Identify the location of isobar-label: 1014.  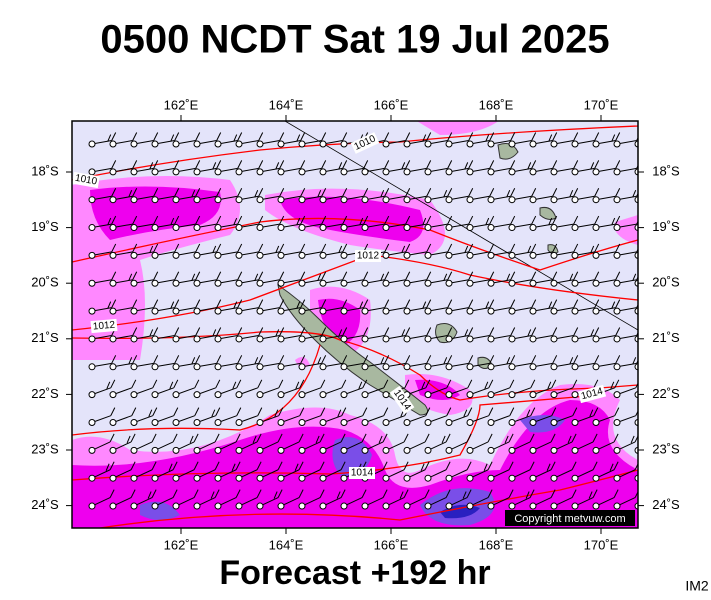
(362, 473).